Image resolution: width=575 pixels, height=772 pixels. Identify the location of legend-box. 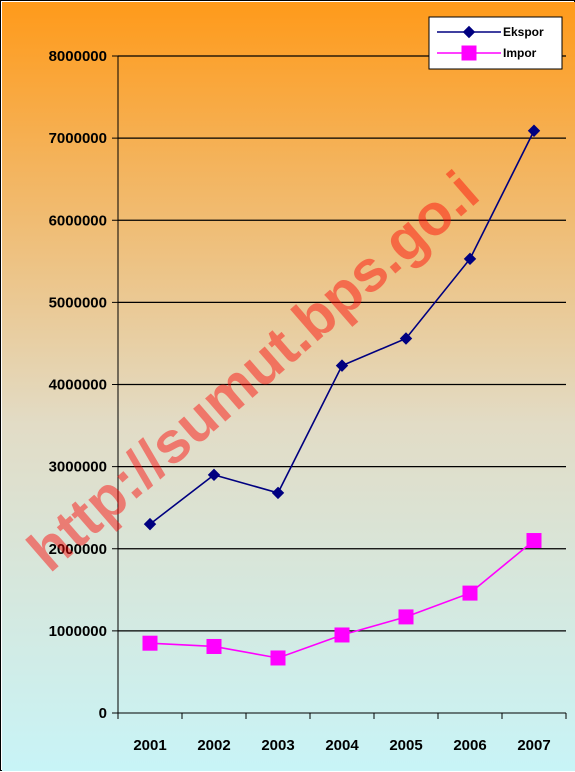
(495, 43).